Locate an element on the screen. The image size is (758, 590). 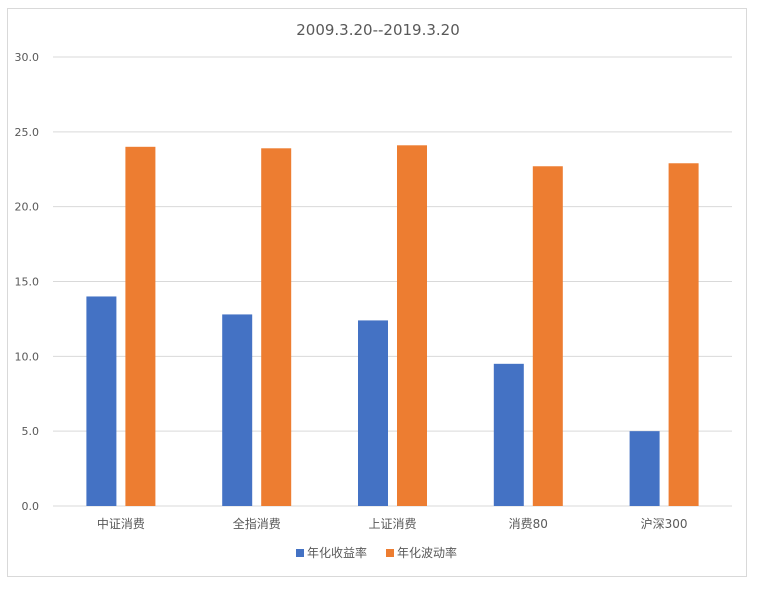
y-tick-label: 20.0 is located at coordinates (27, 207).